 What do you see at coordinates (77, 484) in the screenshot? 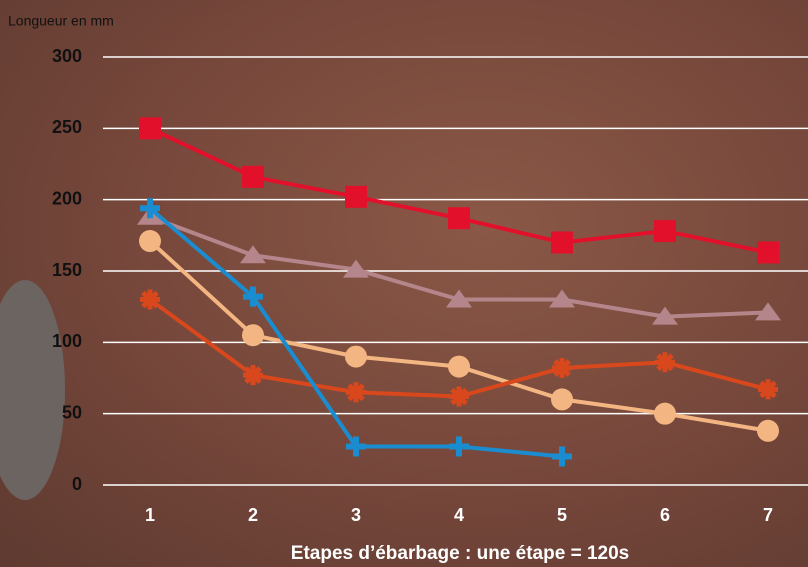
I see `y-tick-label: 0` at bounding box center [77, 484].